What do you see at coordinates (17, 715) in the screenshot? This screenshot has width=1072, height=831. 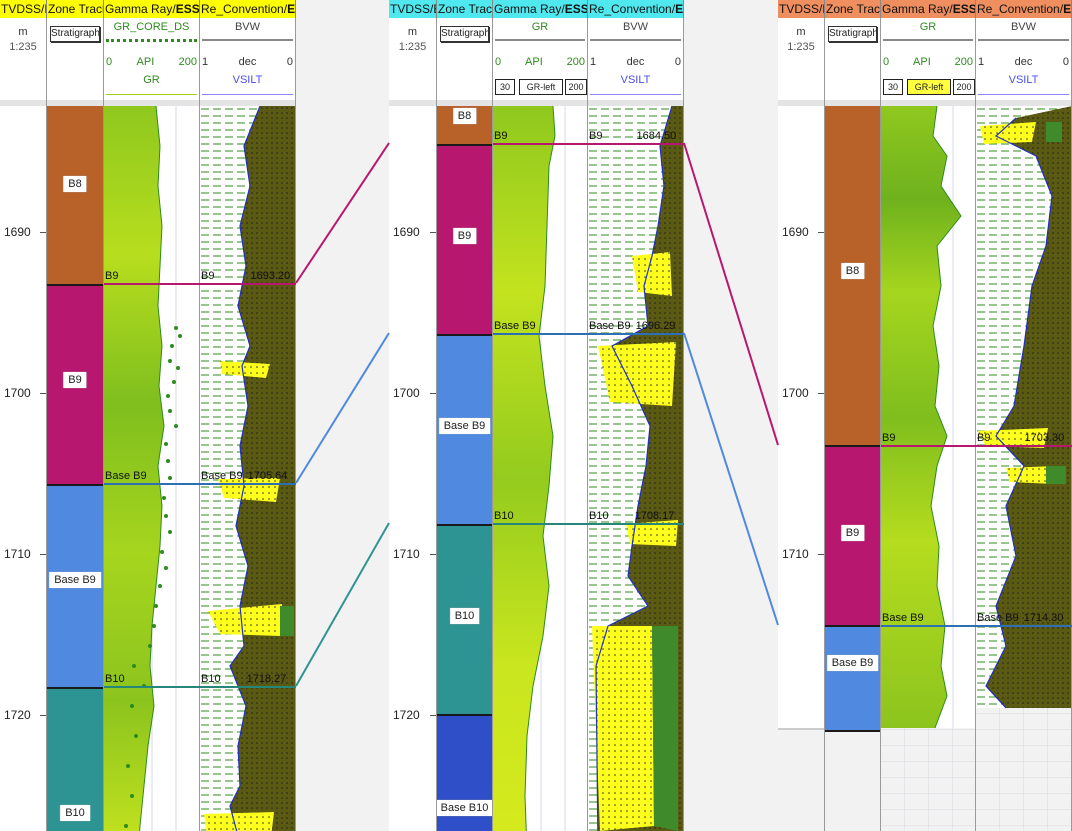 I see `well1-depth-1720: 1720` at bounding box center [17, 715].